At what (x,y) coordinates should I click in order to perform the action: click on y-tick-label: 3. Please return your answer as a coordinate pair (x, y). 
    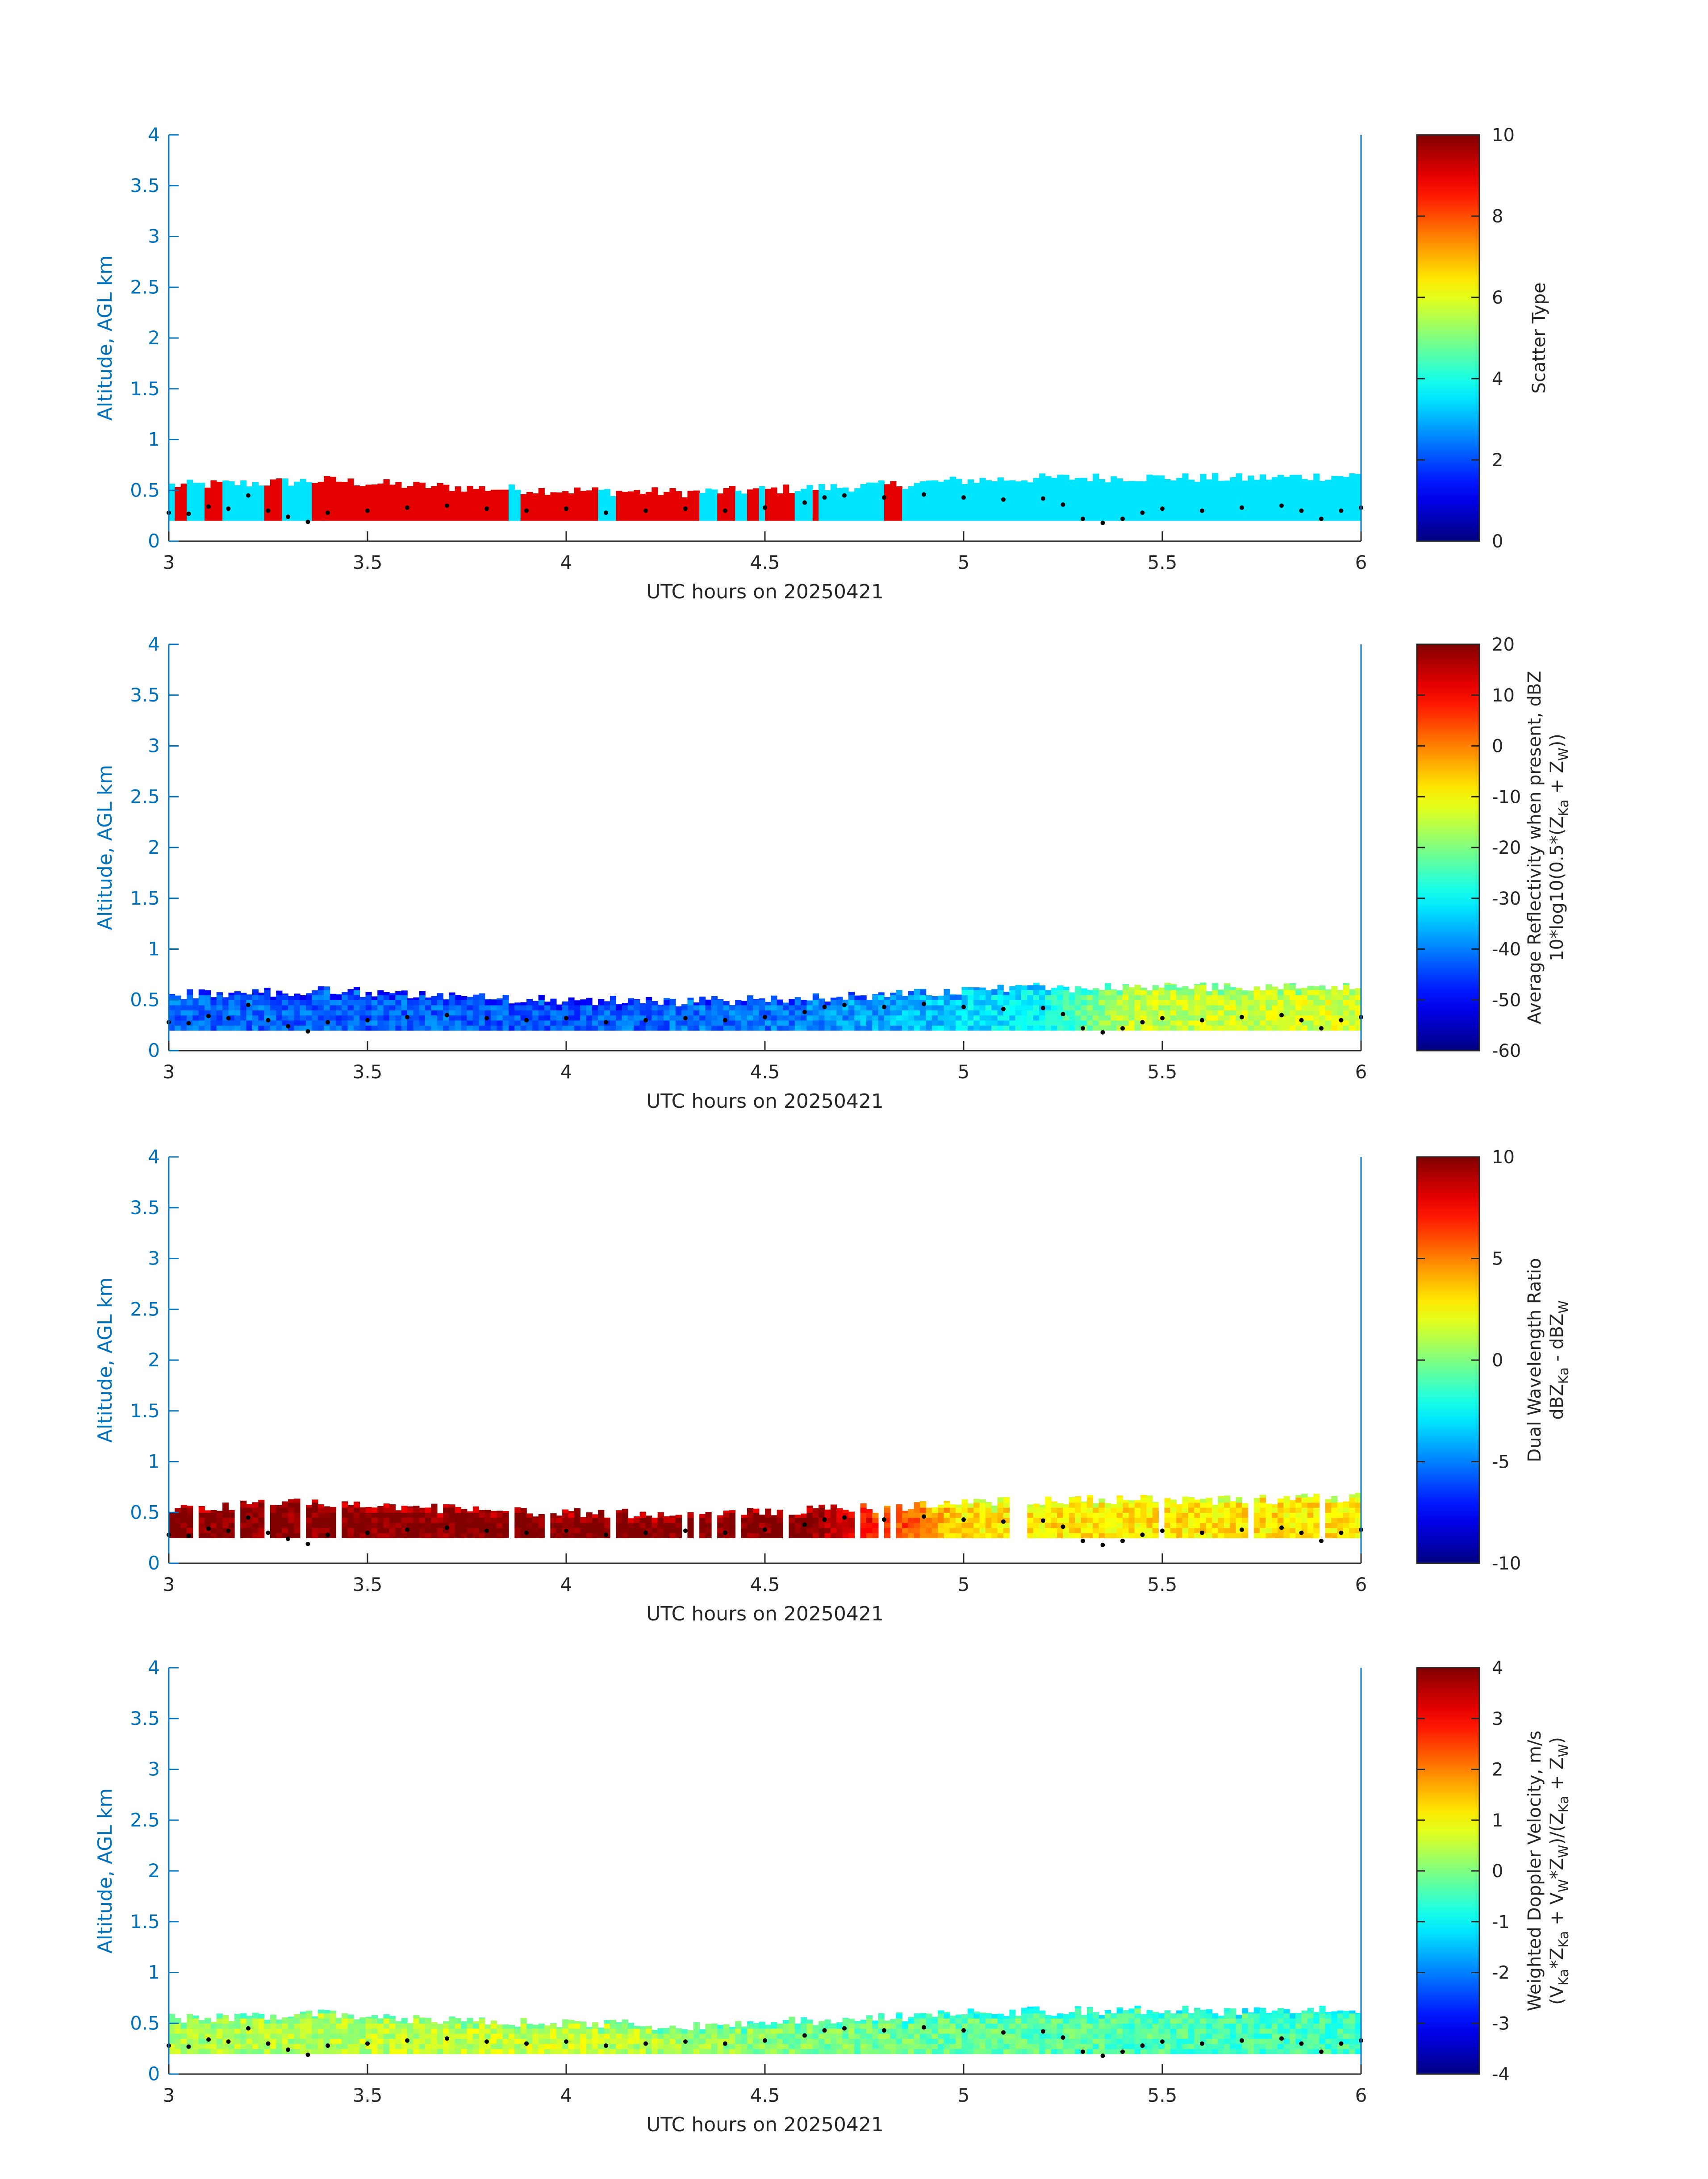
    Looking at the image, I should click on (154, 236).